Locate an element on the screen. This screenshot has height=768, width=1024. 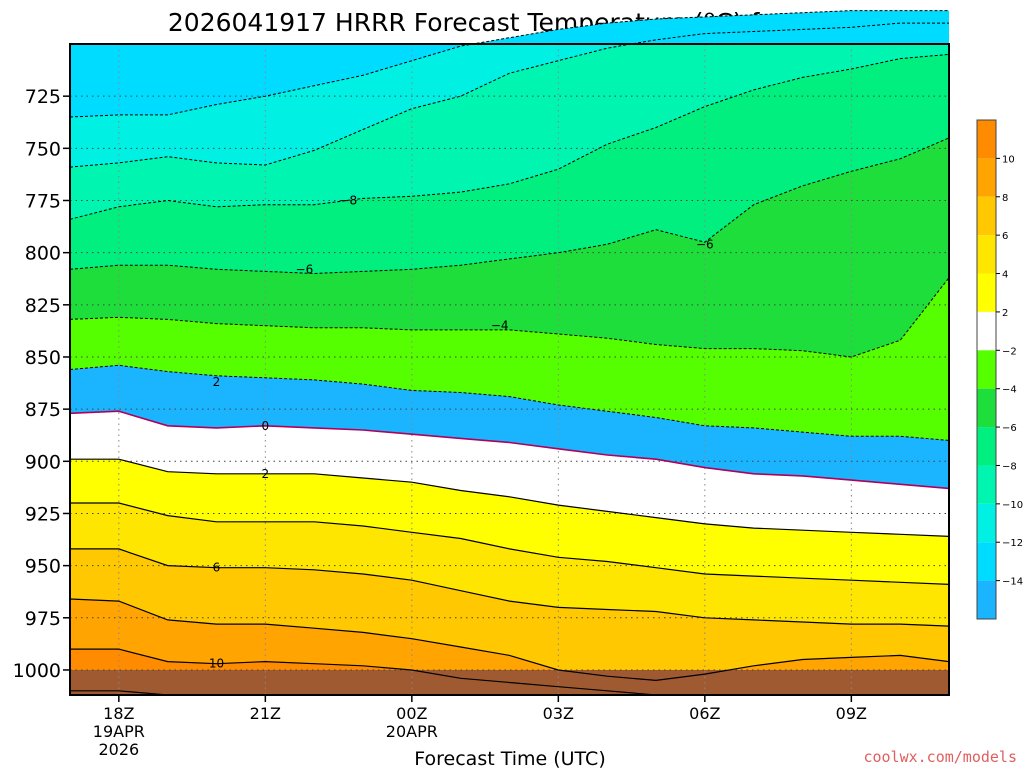
y-tick-label: 750 is located at coordinates (43, 149).